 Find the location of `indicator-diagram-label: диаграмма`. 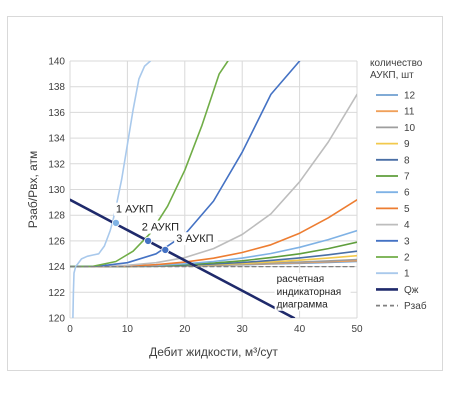

indicator-diagram-label: диаграмма is located at coordinates (303, 305).